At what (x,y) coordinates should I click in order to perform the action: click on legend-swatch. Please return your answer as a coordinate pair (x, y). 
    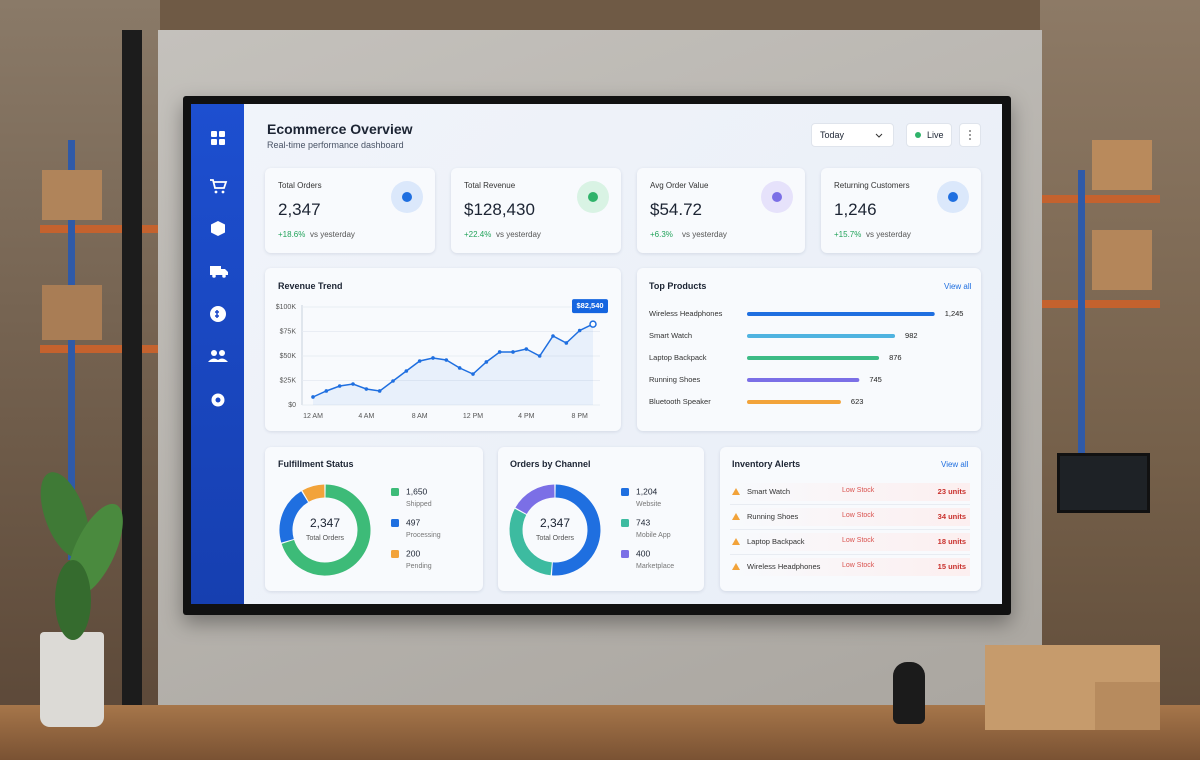
    Looking at the image, I should click on (625, 523).